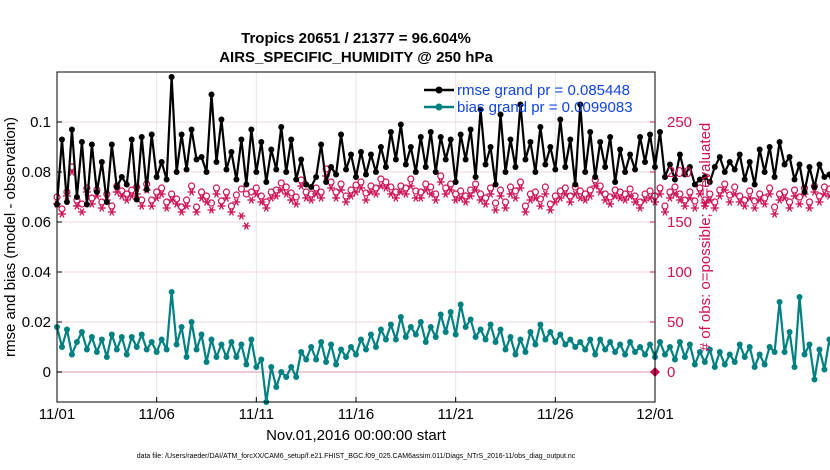 This screenshot has width=830, height=470. I want to click on y-tick-label: 0, so click(47, 372).